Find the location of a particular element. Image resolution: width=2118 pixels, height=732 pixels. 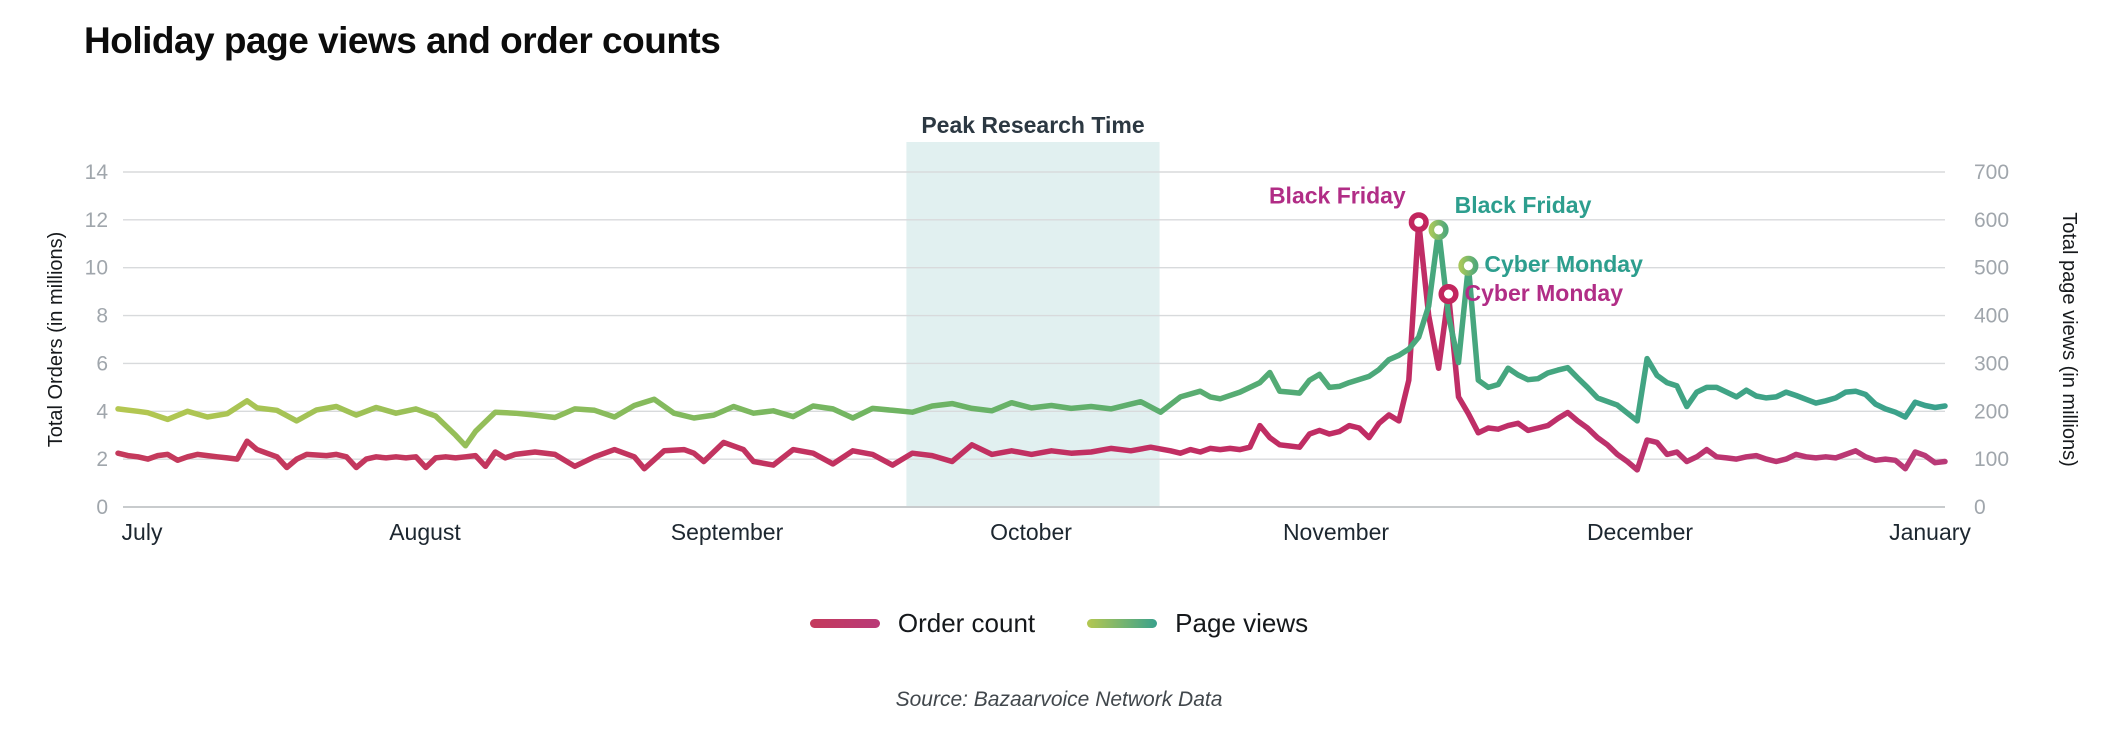

left-axis-tick: 0 is located at coordinates (102, 507).